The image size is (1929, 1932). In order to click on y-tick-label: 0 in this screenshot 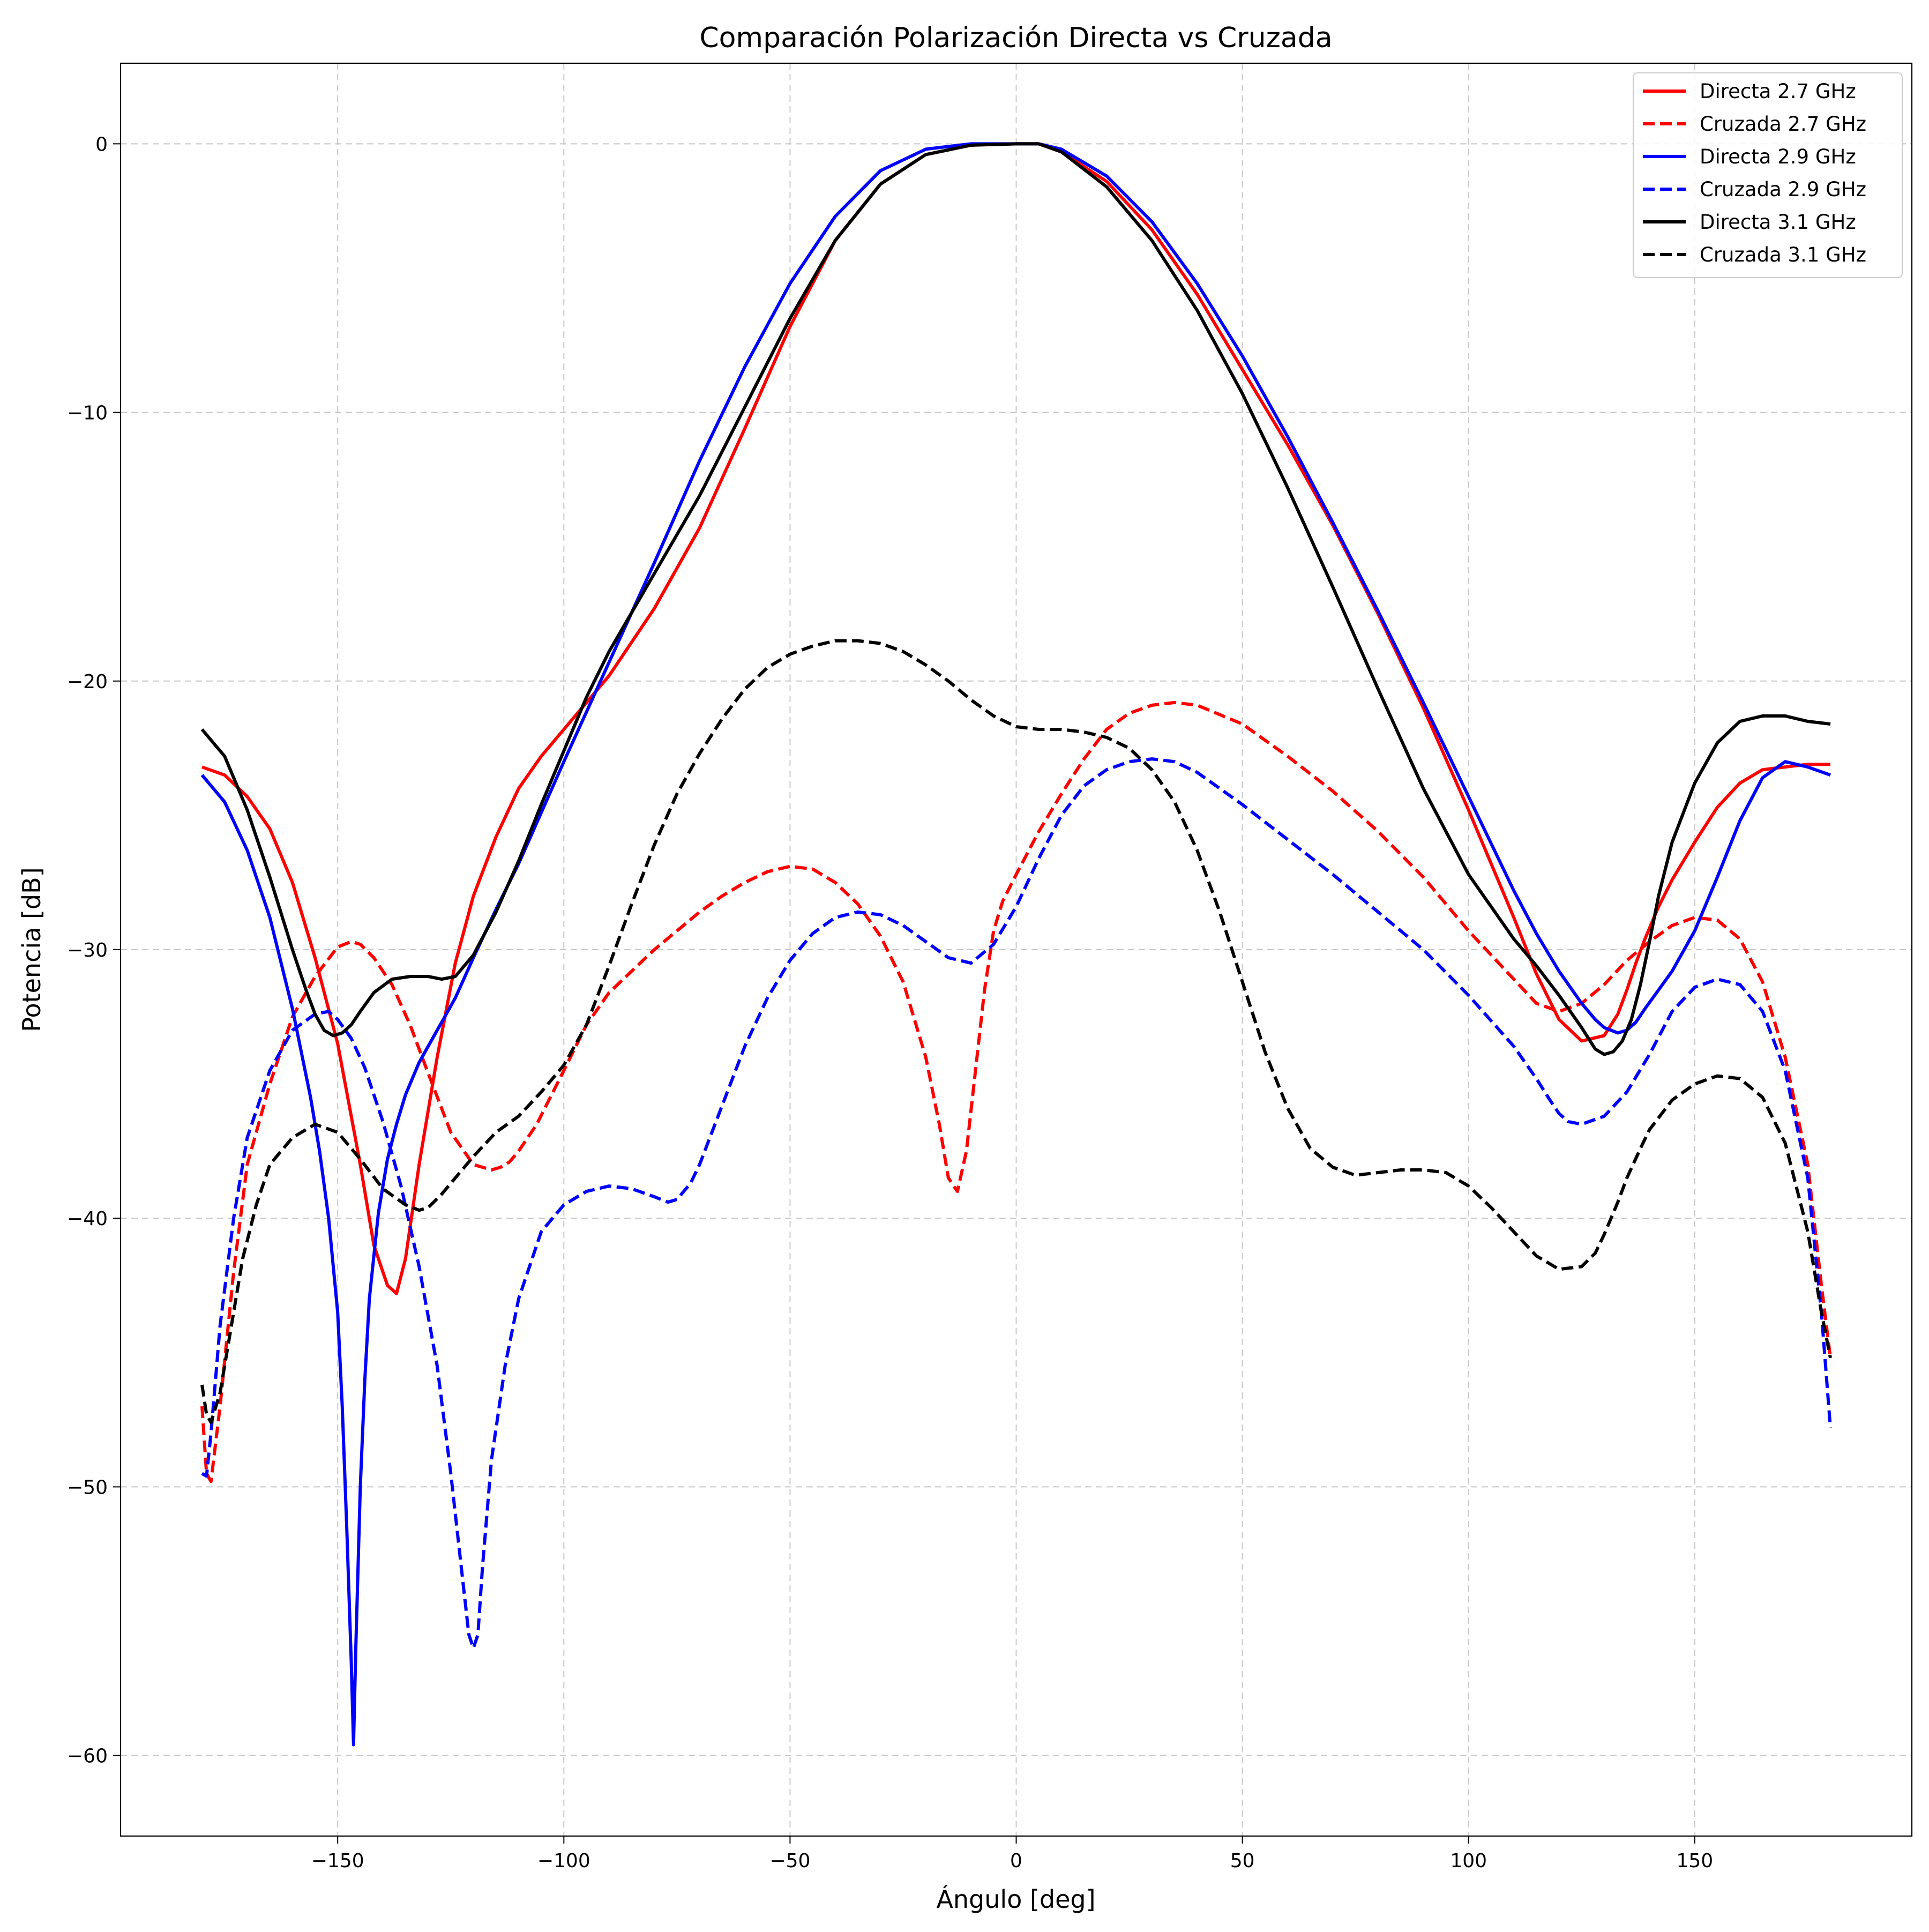, I will do `click(102, 144)`.